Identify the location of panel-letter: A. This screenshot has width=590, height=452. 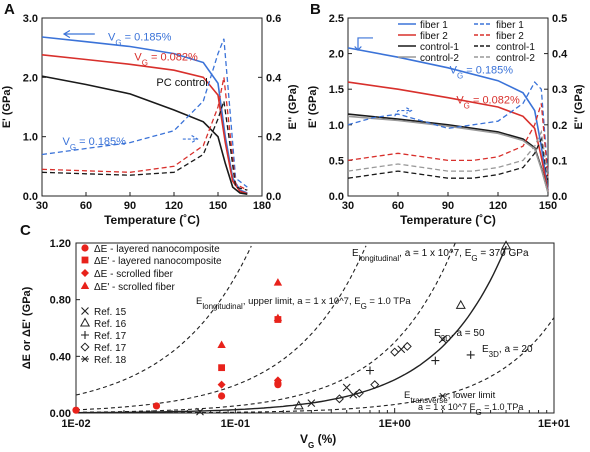
(9, 9).